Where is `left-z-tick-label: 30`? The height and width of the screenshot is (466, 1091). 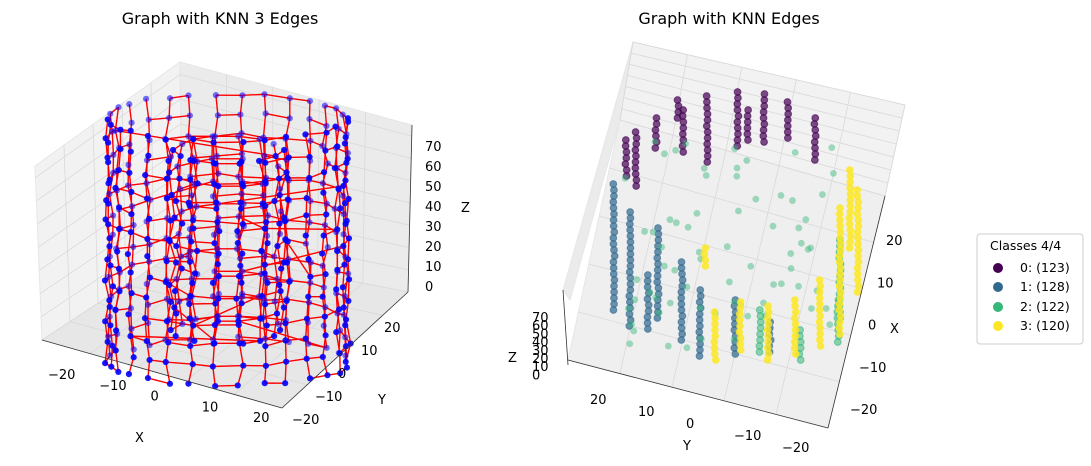
left-z-tick-label: 30 is located at coordinates (433, 227).